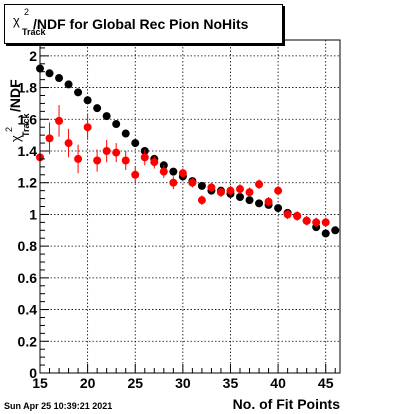 The image size is (400, 414). What do you see at coordinates (33, 56) in the screenshot?
I see `y-tick-label: 2` at bounding box center [33, 56].